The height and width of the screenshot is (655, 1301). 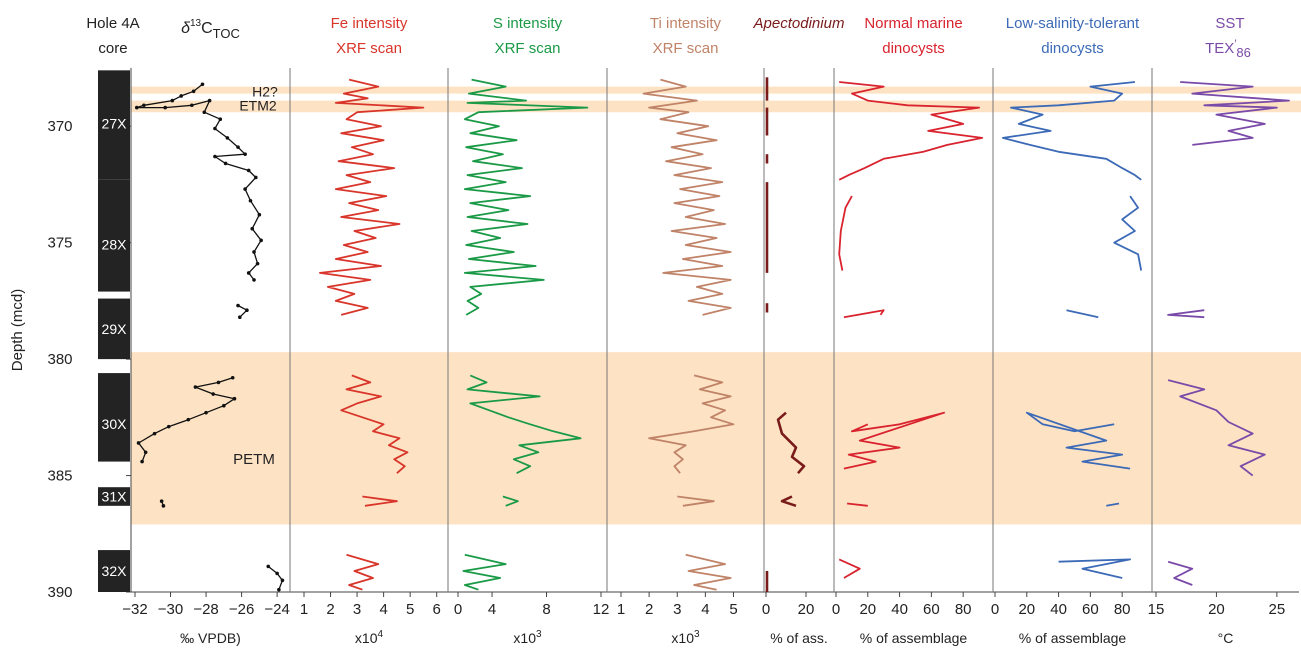 What do you see at coordinates (914, 638) in the screenshot?
I see `x-unit-marine: % of assemblage` at bounding box center [914, 638].